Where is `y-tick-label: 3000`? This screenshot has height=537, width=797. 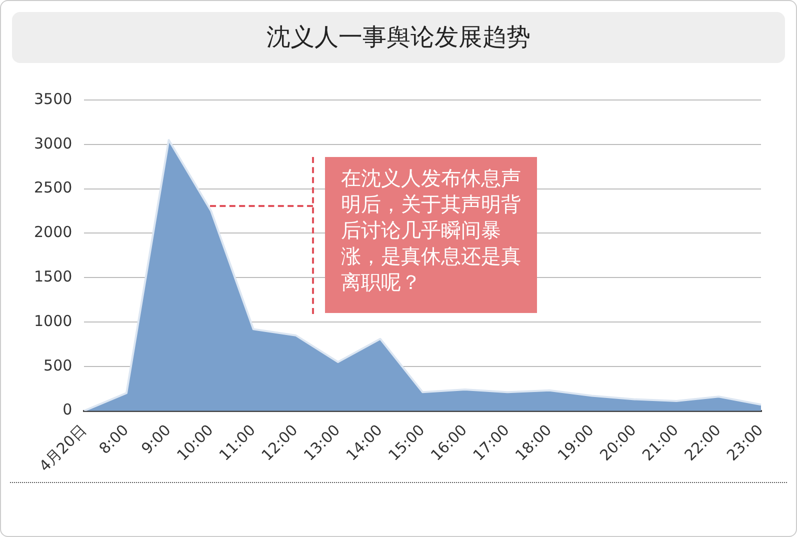 y-tick-label: 3000 is located at coordinates (53, 143).